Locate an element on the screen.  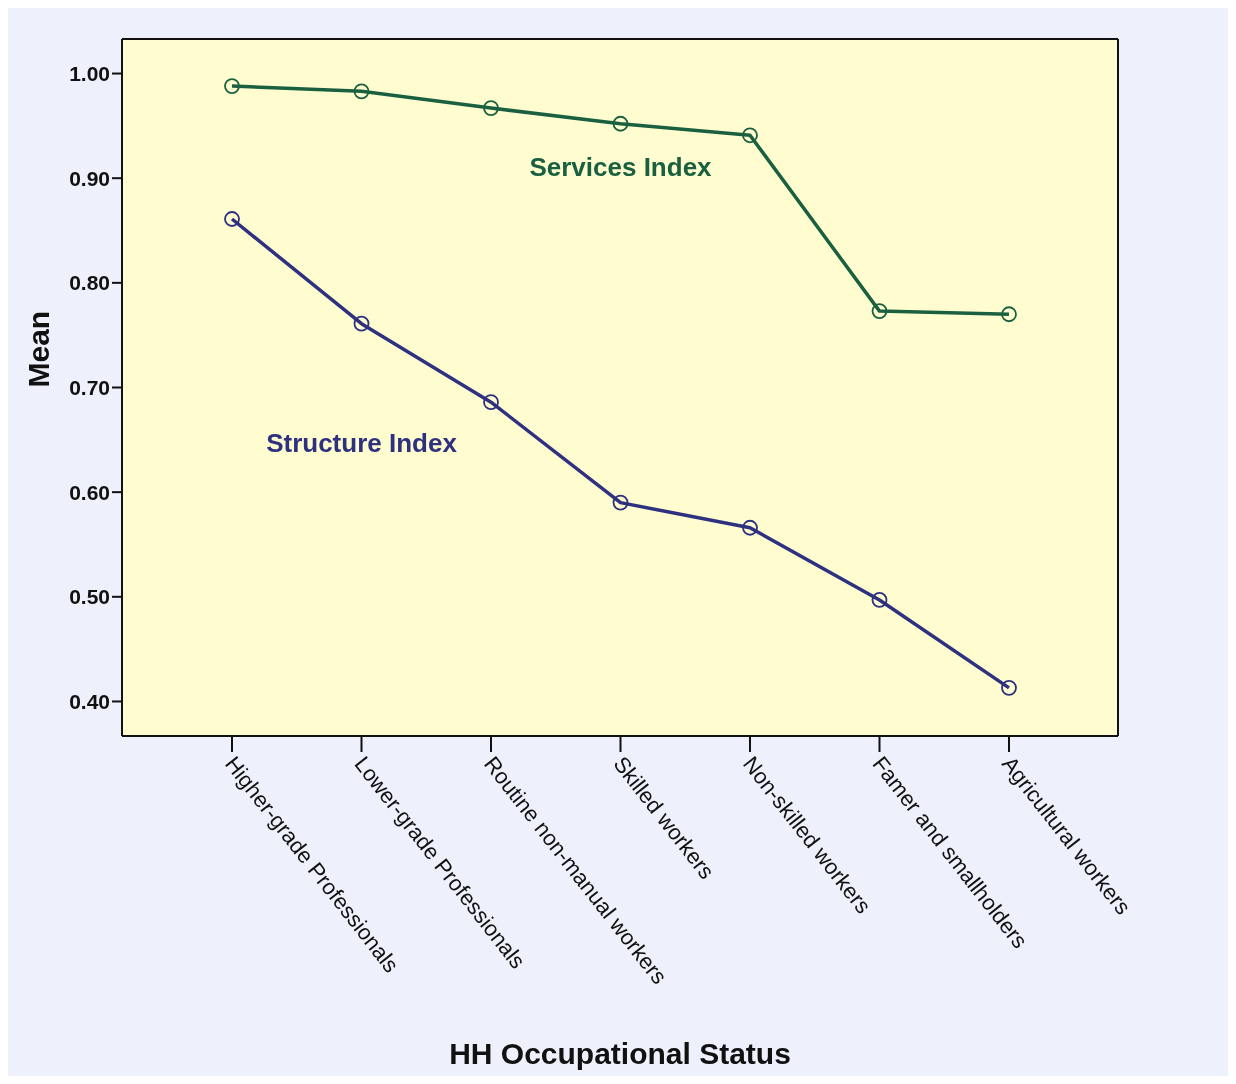
series-label: Structure Index is located at coordinates (362, 442).